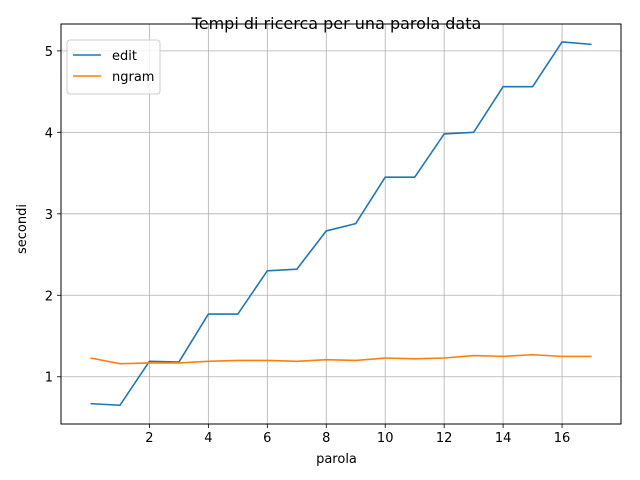 The height and width of the screenshot is (480, 640). What do you see at coordinates (208, 438) in the screenshot?
I see `x-tick-label: 4` at bounding box center [208, 438].